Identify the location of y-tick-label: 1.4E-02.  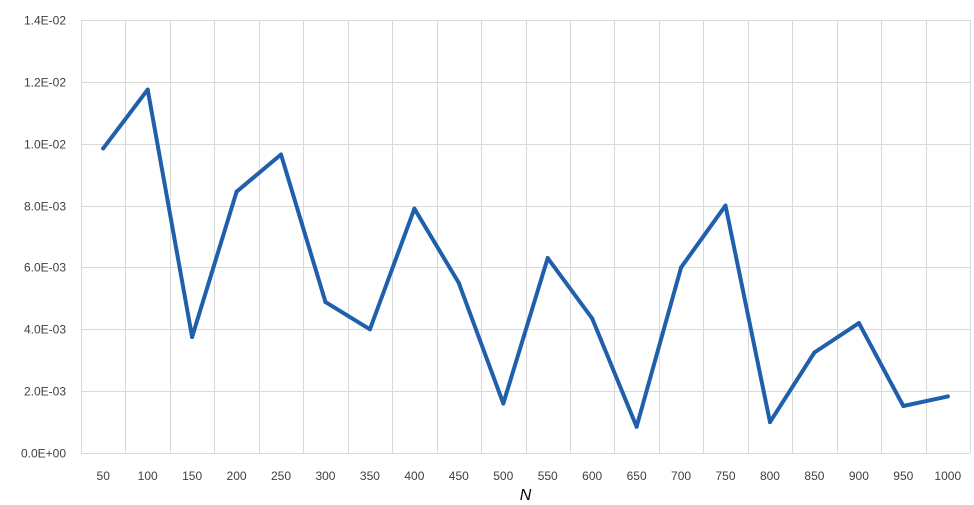
(45, 21).